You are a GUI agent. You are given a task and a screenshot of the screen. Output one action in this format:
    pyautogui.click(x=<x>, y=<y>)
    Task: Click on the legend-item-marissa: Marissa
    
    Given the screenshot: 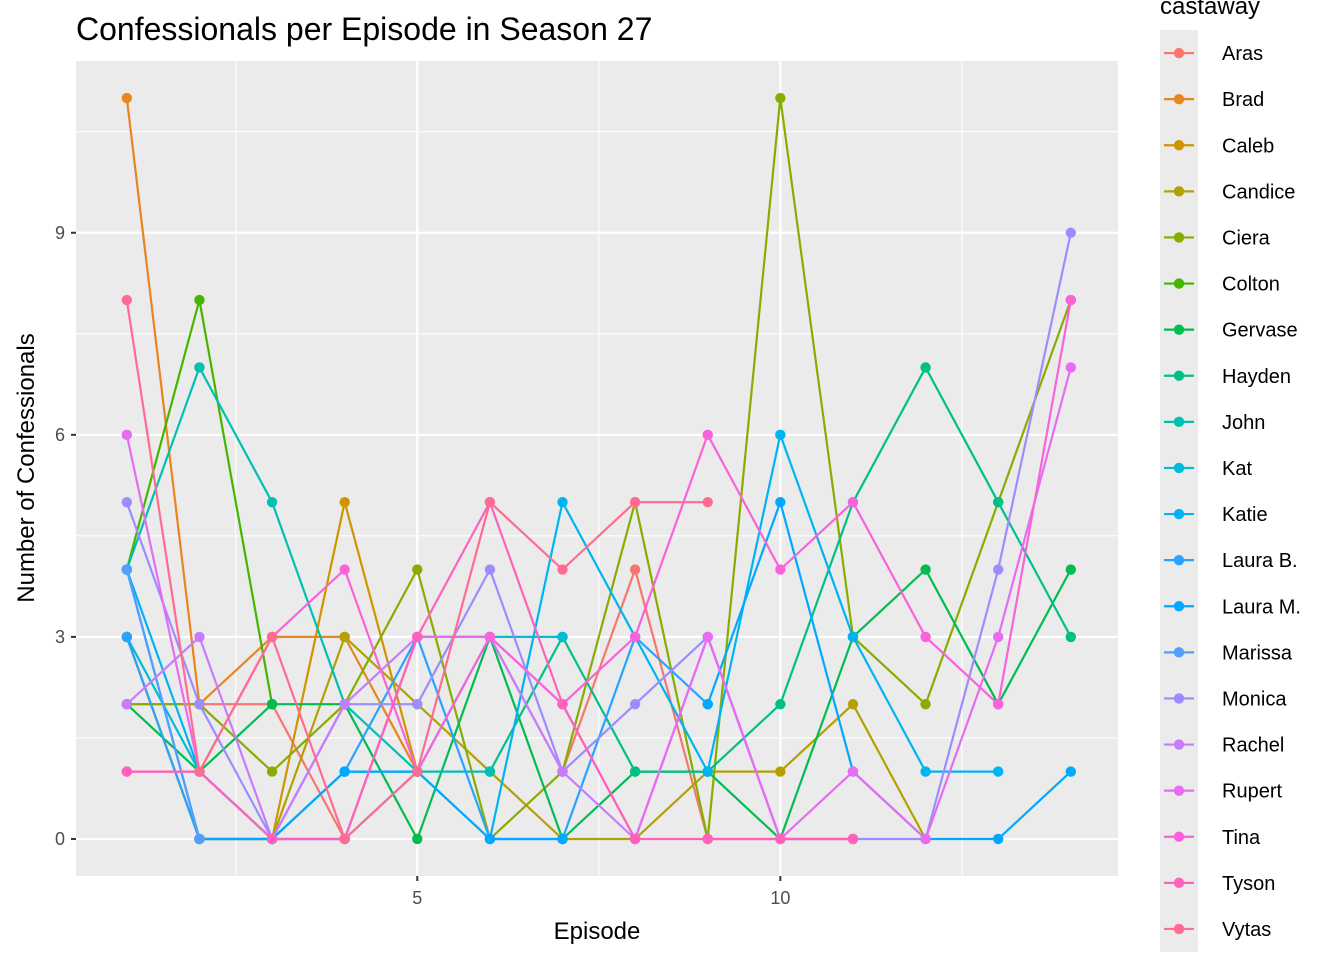 What is the action you would take?
    pyautogui.click(x=1228, y=653)
    